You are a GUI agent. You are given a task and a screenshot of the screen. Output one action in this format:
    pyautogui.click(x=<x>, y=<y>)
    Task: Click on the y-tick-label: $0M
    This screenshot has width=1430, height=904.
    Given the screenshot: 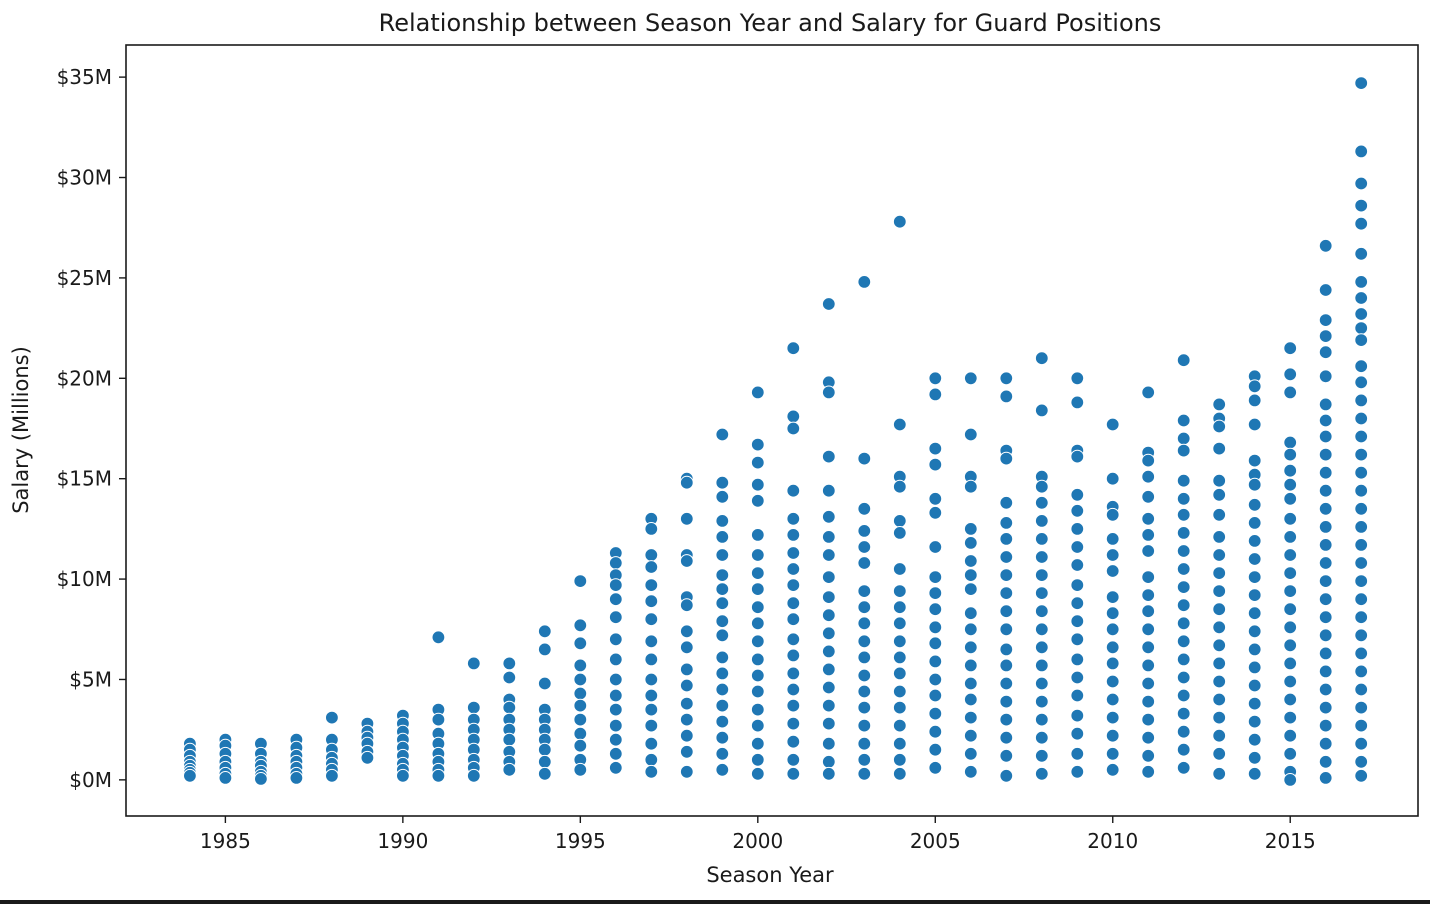 What is the action you would take?
    pyautogui.click(x=90, y=780)
    